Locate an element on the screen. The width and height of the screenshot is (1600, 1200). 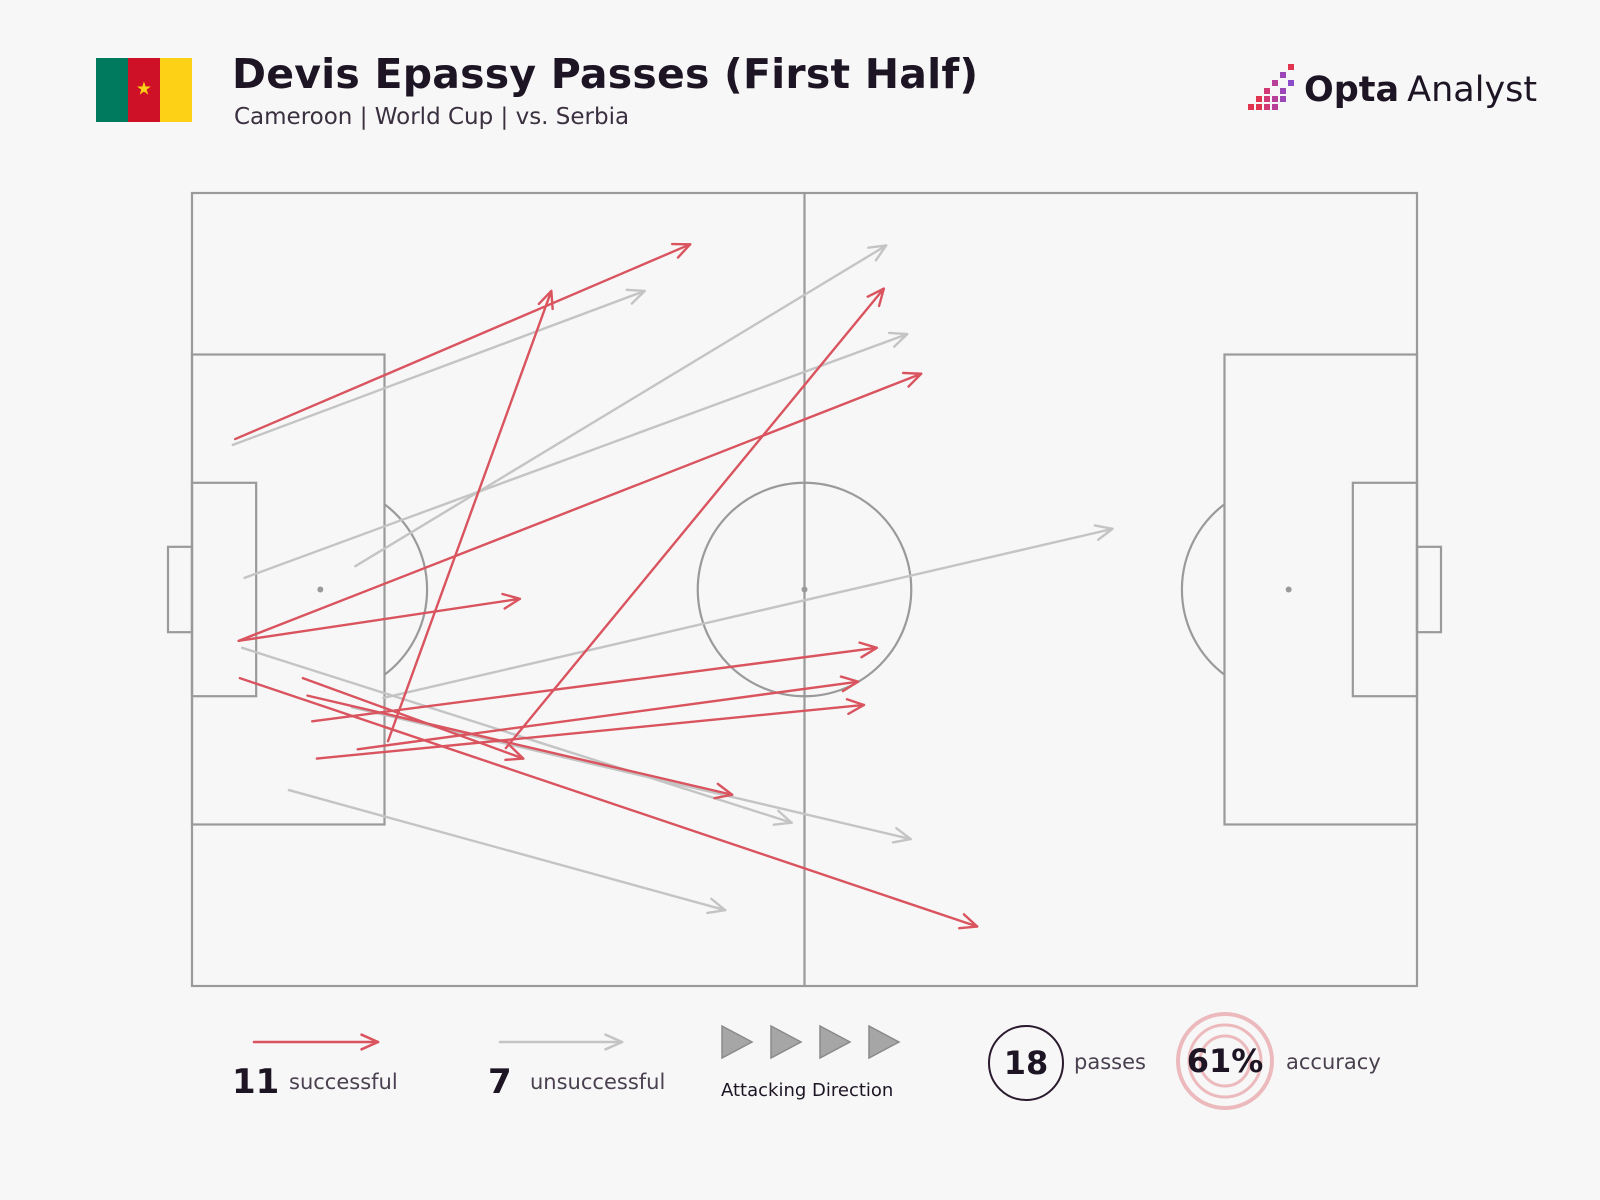
flag-star-icon: ★ is located at coordinates (144, 89).